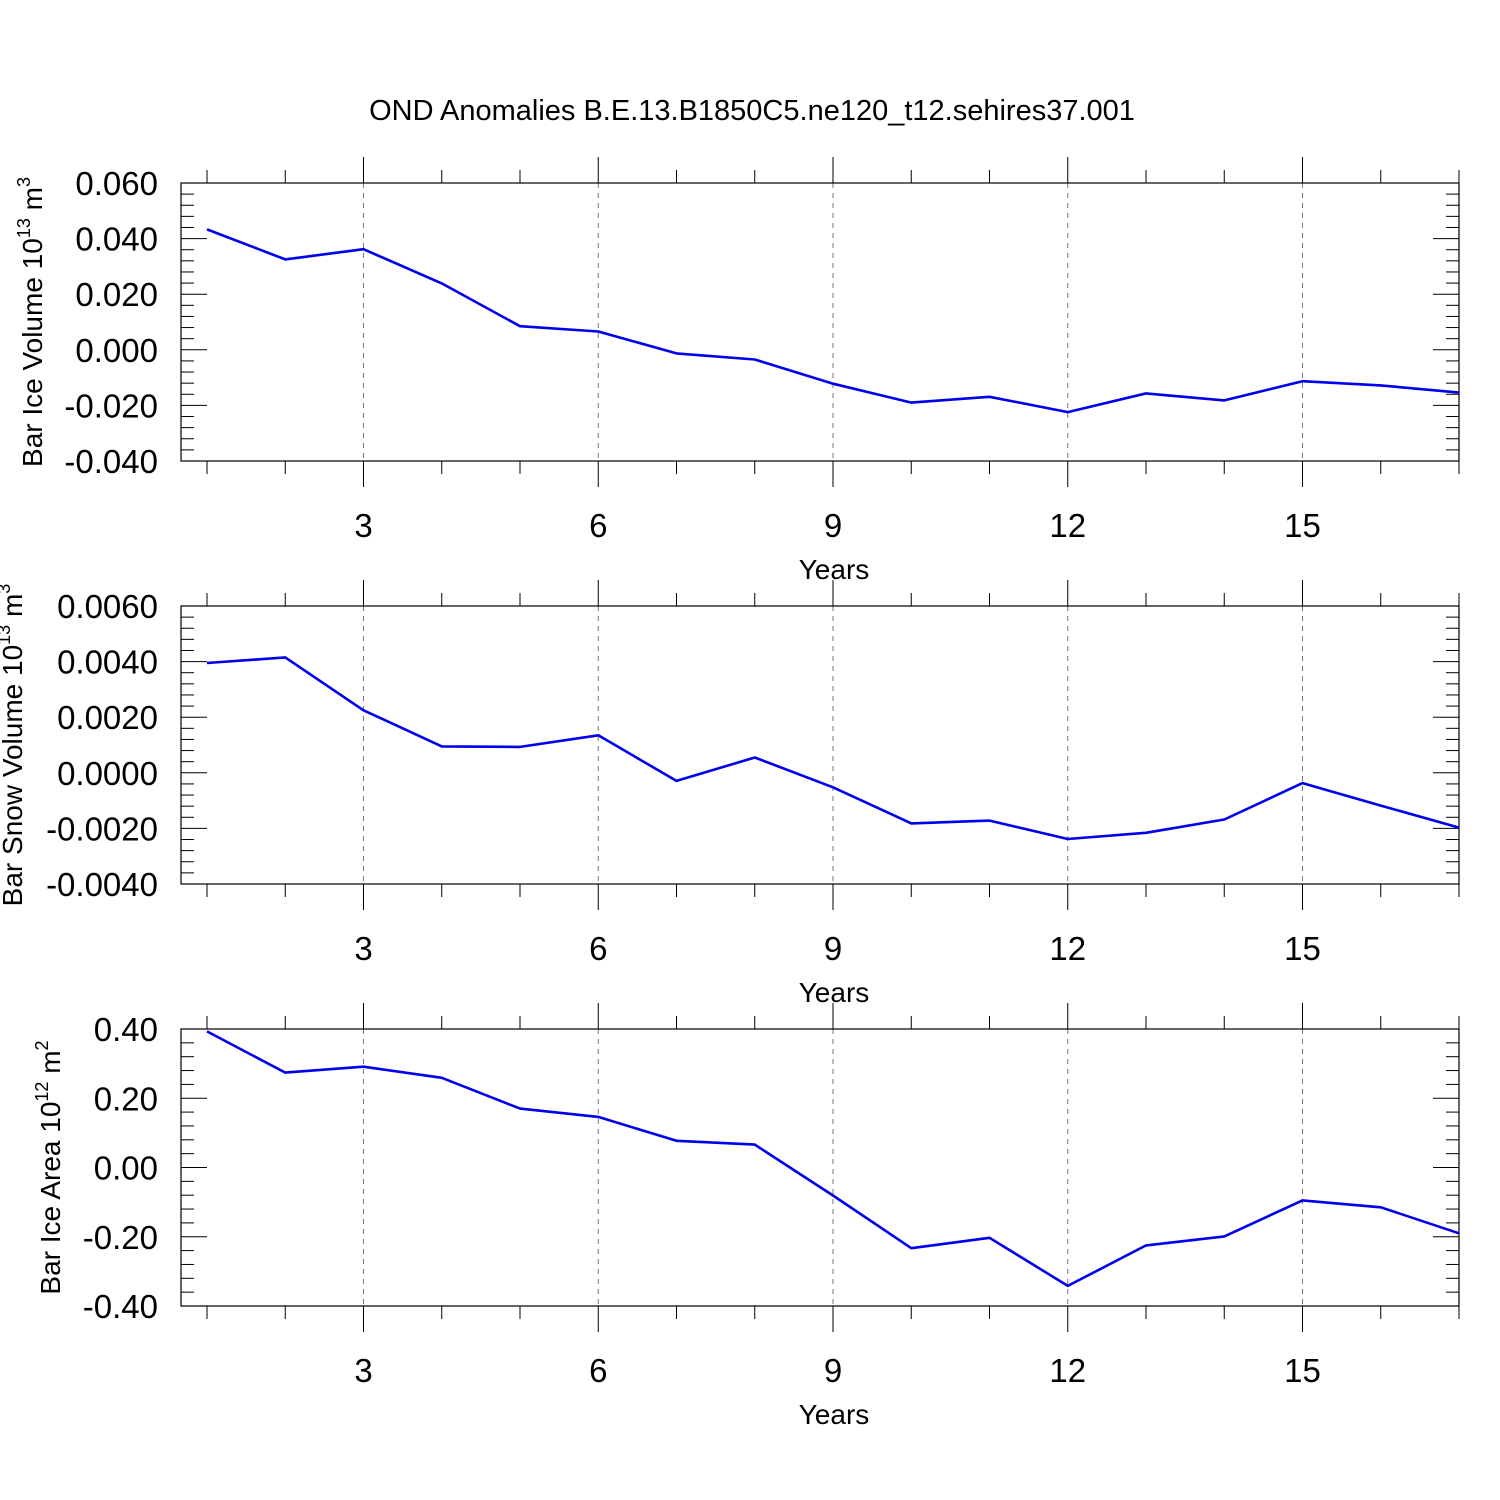 The height and width of the screenshot is (1500, 1500). Describe the element at coordinates (14, 776) in the screenshot. I see `y-axis-label-main: Bar Snow Volume 10` at that location.